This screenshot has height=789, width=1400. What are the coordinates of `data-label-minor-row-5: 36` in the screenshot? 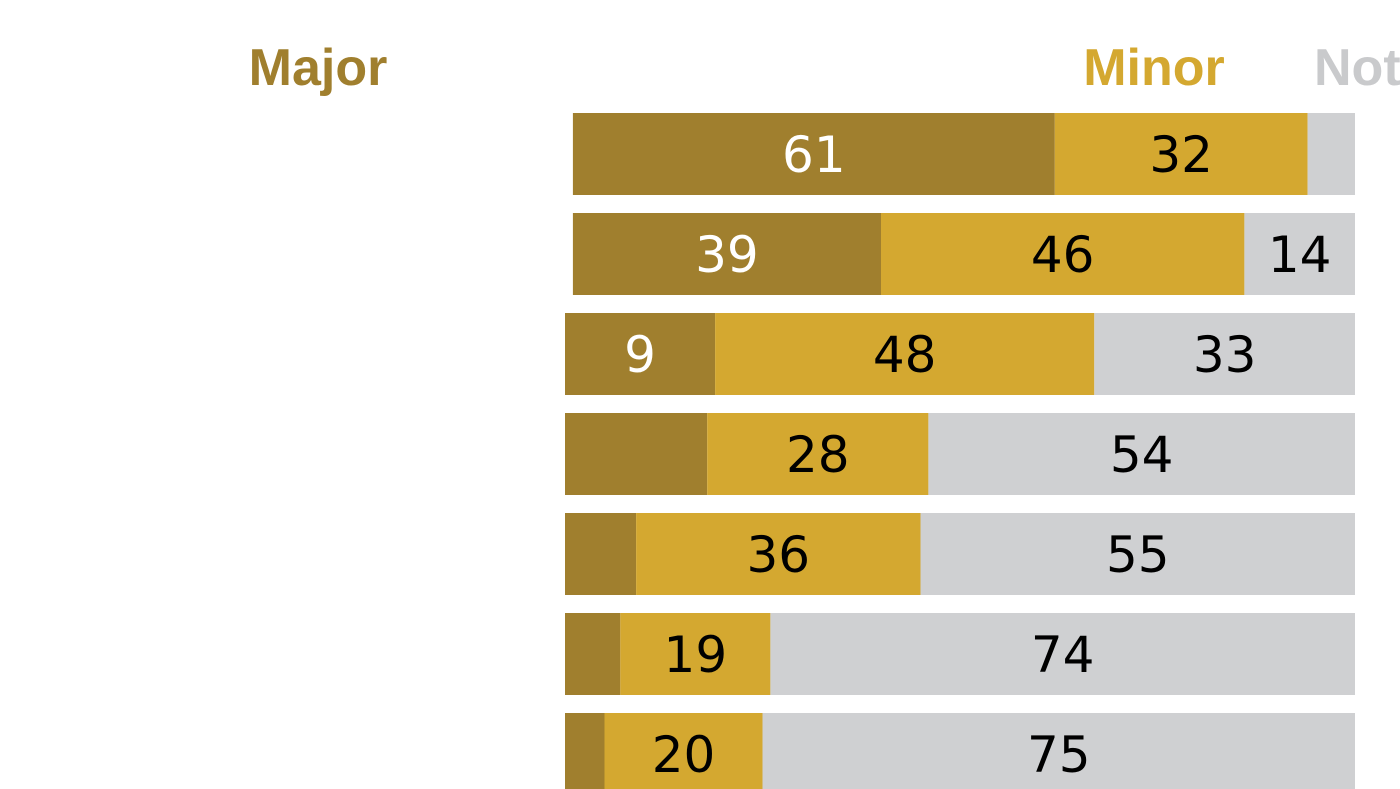 It's located at (778, 555).